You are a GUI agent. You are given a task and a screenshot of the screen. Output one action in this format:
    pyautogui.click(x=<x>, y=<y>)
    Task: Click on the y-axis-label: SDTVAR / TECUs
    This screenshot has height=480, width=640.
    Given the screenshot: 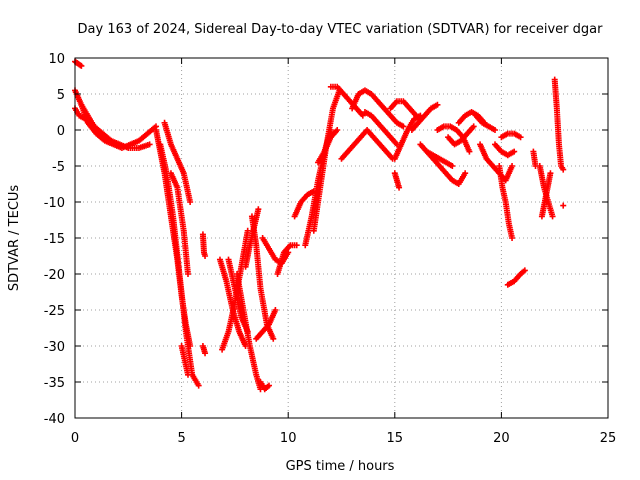 What is the action you would take?
    pyautogui.click(x=14, y=238)
    